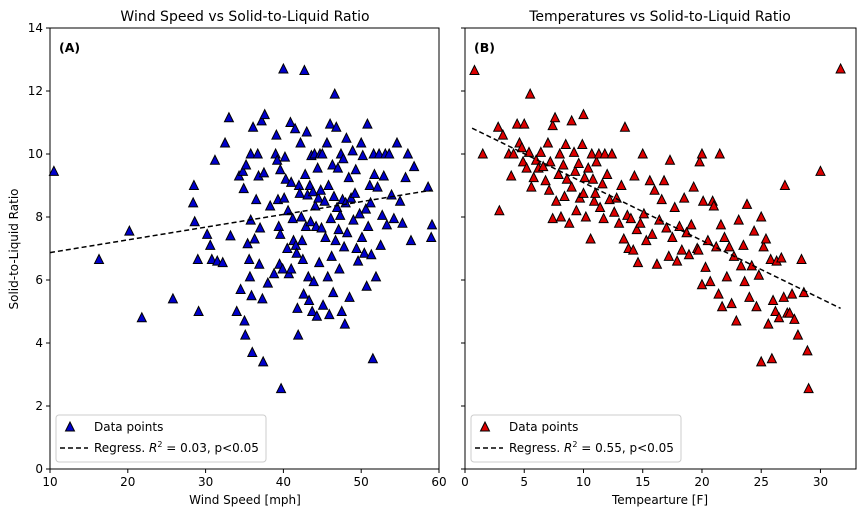 This screenshot has height=520, width=864. I want to click on panel-a-legend-eq: =, so click(171, 448).